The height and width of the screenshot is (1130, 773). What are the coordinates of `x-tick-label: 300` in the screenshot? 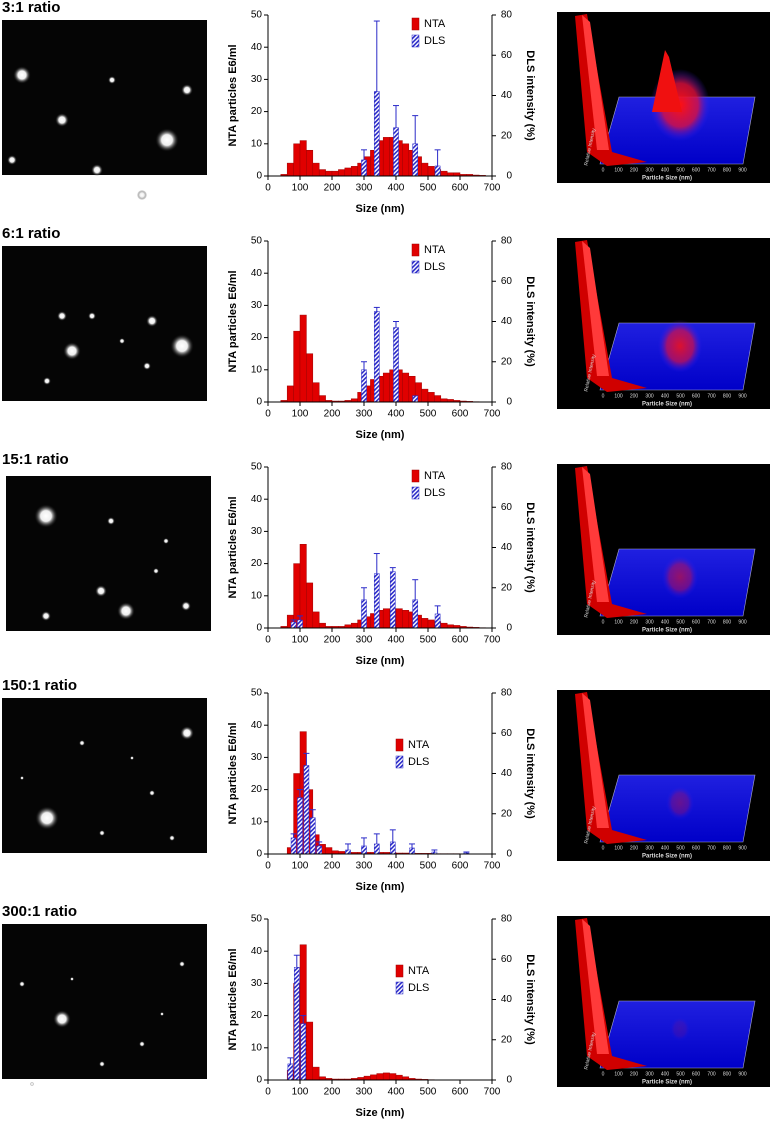 It's located at (364, 640).